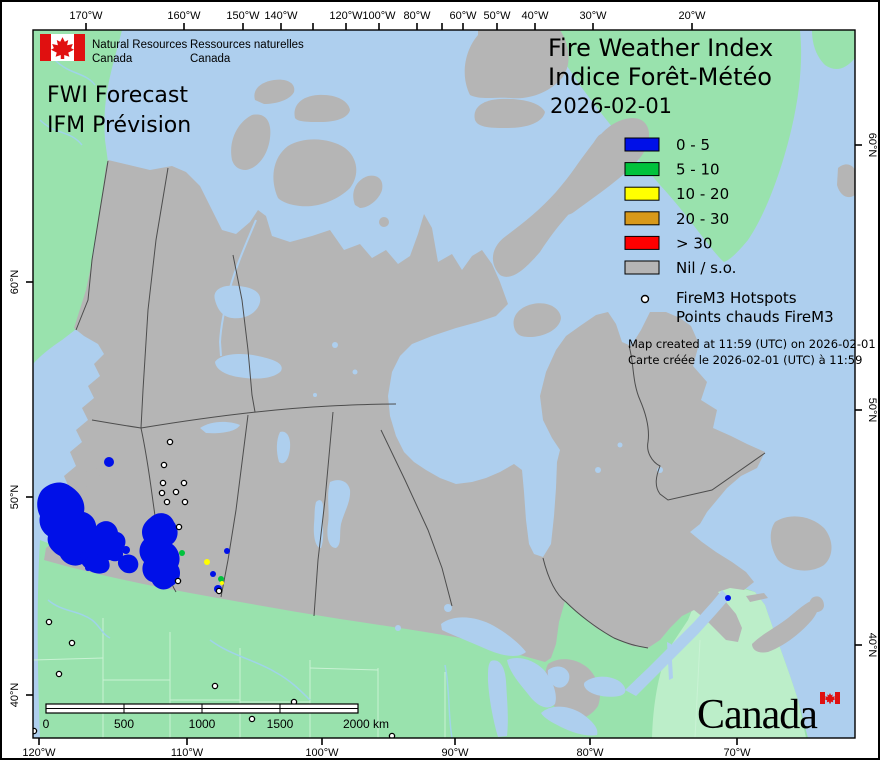 This screenshot has width=880, height=760. What do you see at coordinates (455, 753) in the screenshot?
I see `tick-label-bottom: 90°W` at bounding box center [455, 753].